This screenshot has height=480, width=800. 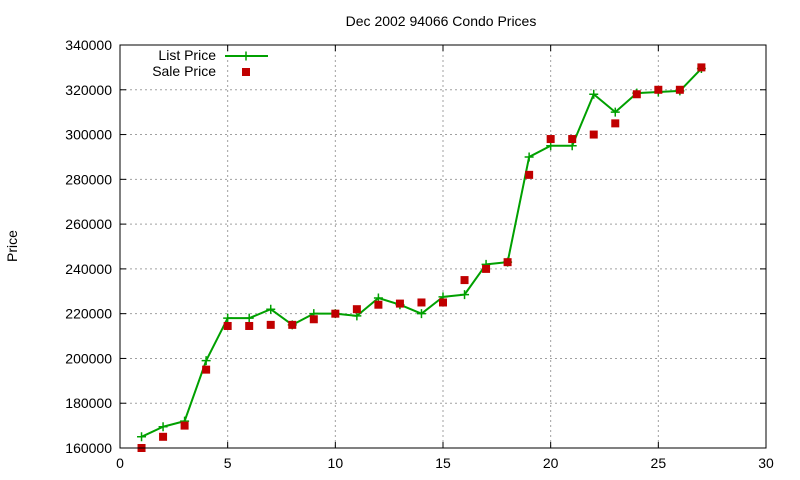 I want to click on x-tick-label: 10, so click(x=336, y=463).